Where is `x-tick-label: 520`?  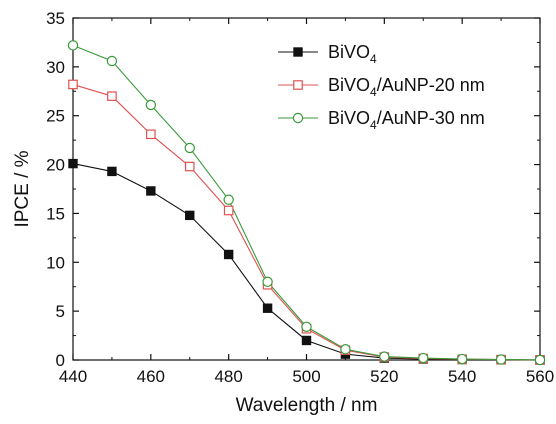
x-tick-label: 520 is located at coordinates (384, 376).